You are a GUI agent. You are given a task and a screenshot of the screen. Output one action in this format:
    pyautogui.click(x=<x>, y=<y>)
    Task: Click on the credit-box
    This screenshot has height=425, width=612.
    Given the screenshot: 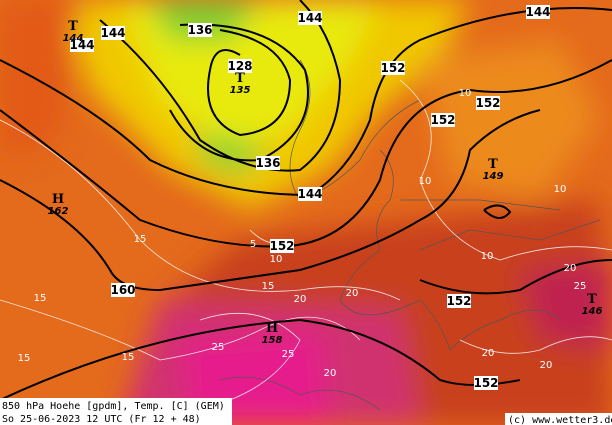 What is the action you would take?
    pyautogui.click(x=558, y=419)
    